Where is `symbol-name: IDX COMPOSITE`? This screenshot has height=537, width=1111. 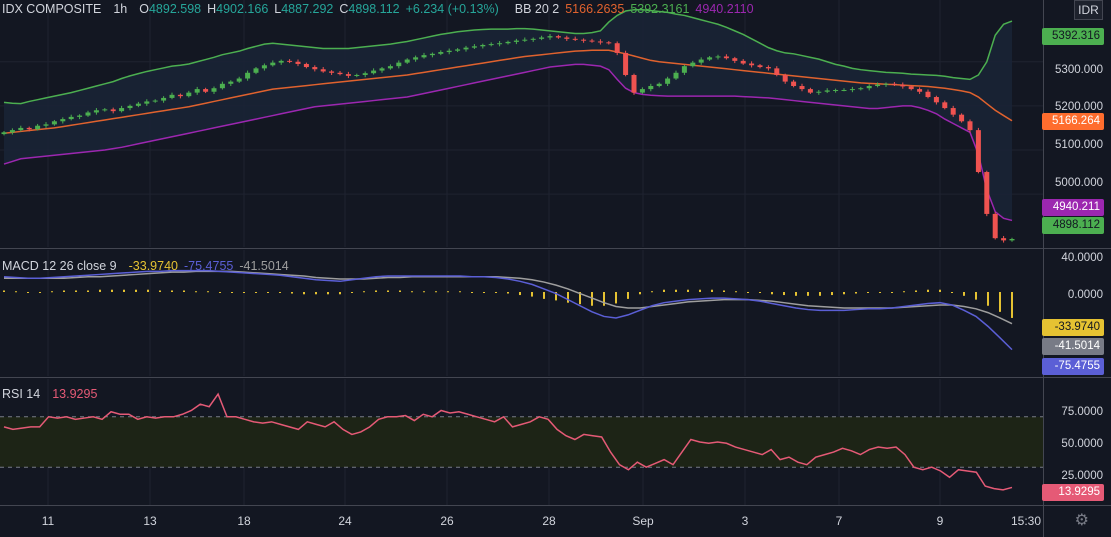 symbol-name: IDX COMPOSITE is located at coordinates (52, 9).